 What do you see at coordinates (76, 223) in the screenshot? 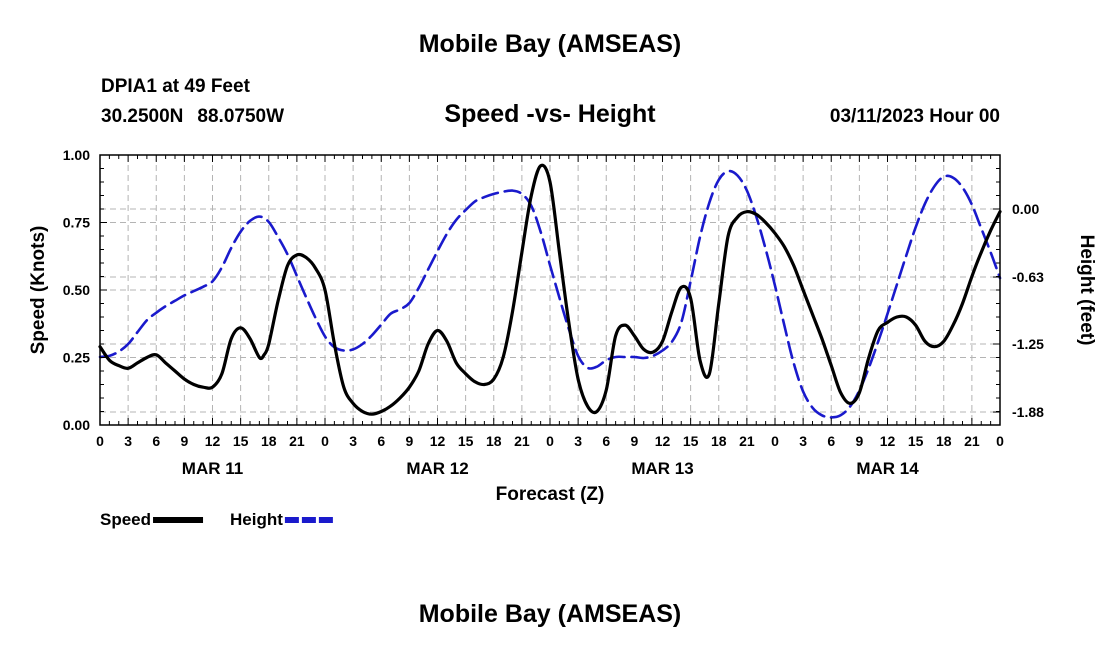
I see `y-tick-label: 0.75` at bounding box center [76, 223].